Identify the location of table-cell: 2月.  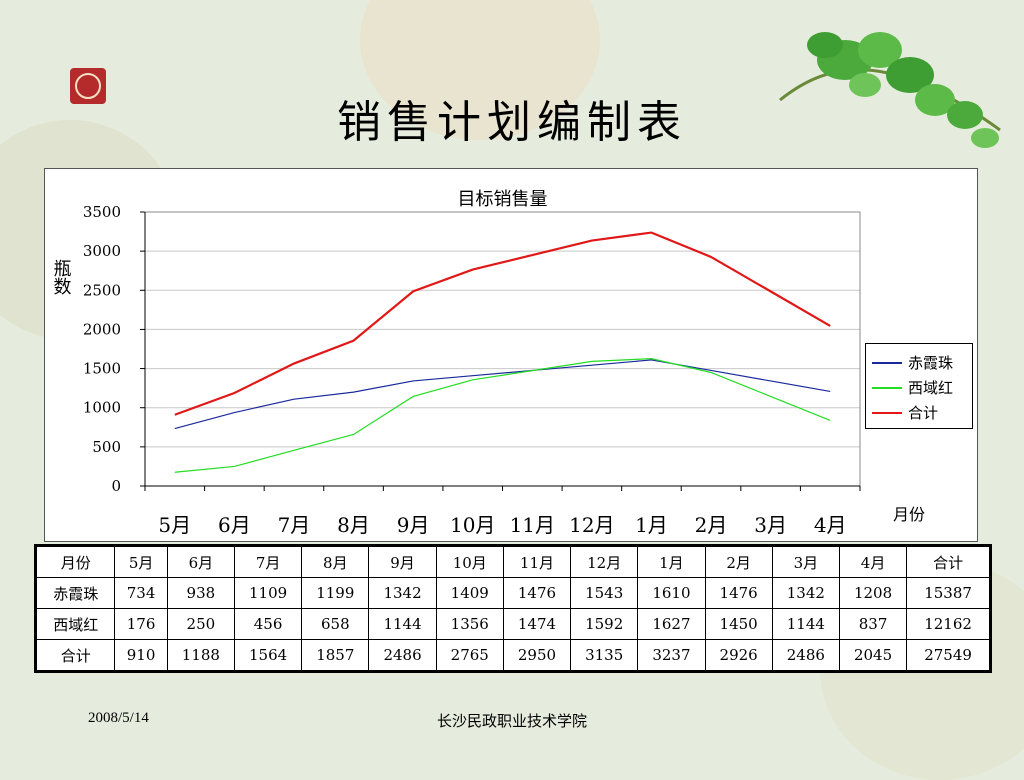
(738, 561).